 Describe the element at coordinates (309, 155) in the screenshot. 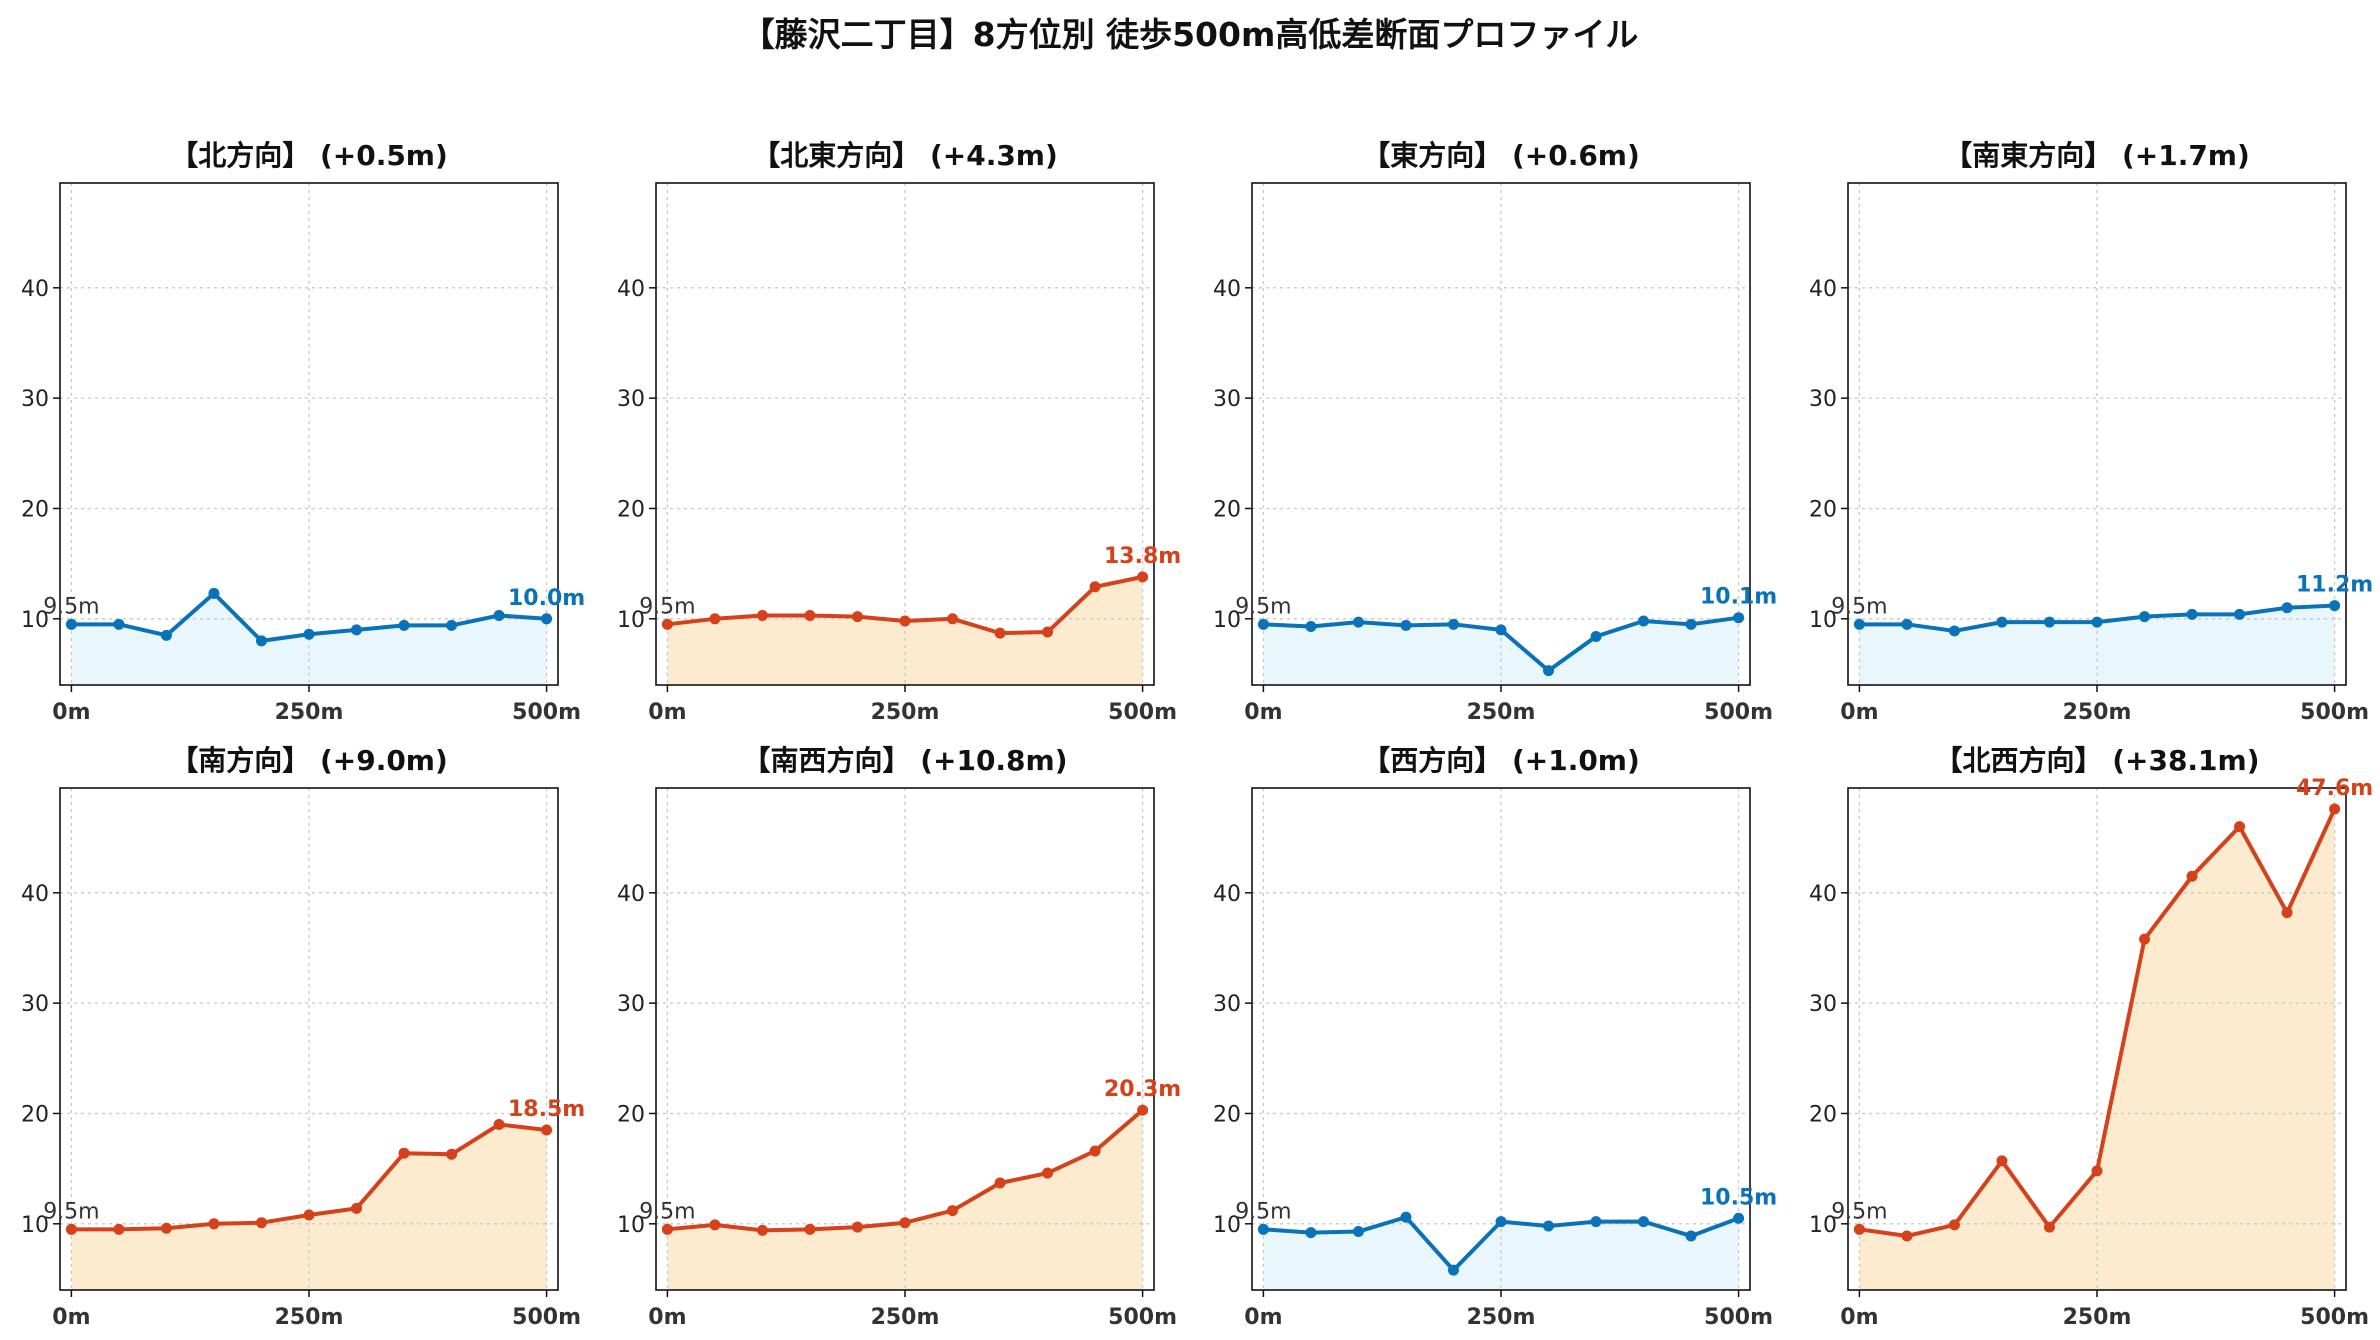

I see `panel-title: 【北方向】 (+0.5m)` at that location.